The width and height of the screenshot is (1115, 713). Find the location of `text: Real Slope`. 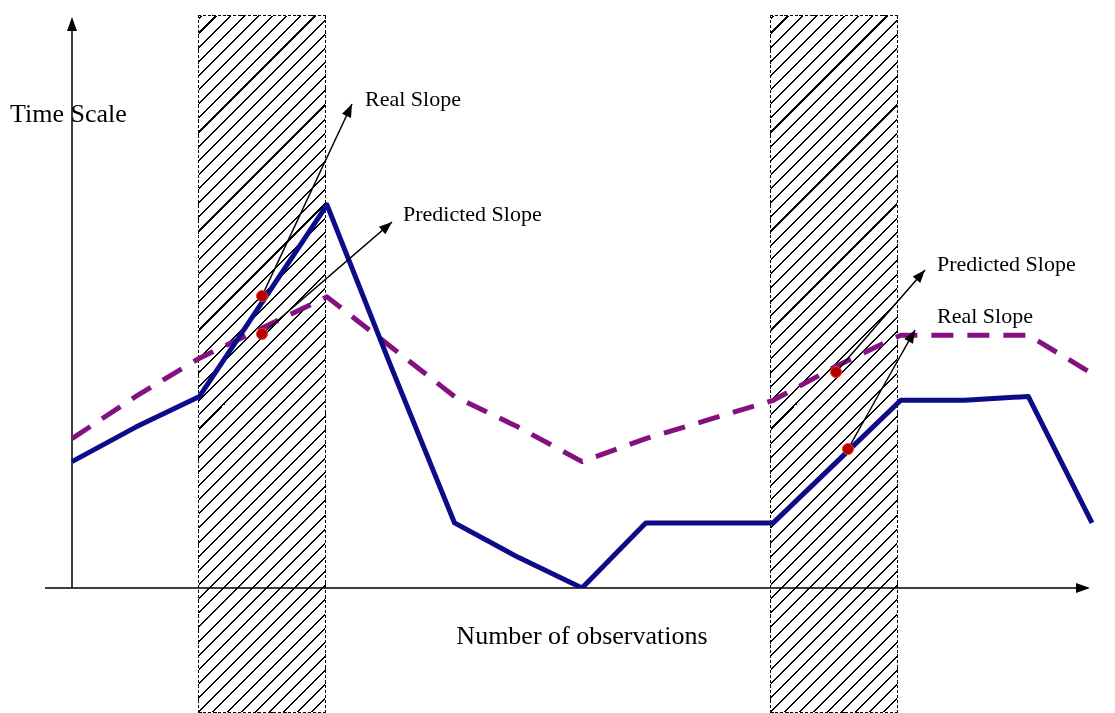

text: Real Slope is located at coordinates (413, 98).